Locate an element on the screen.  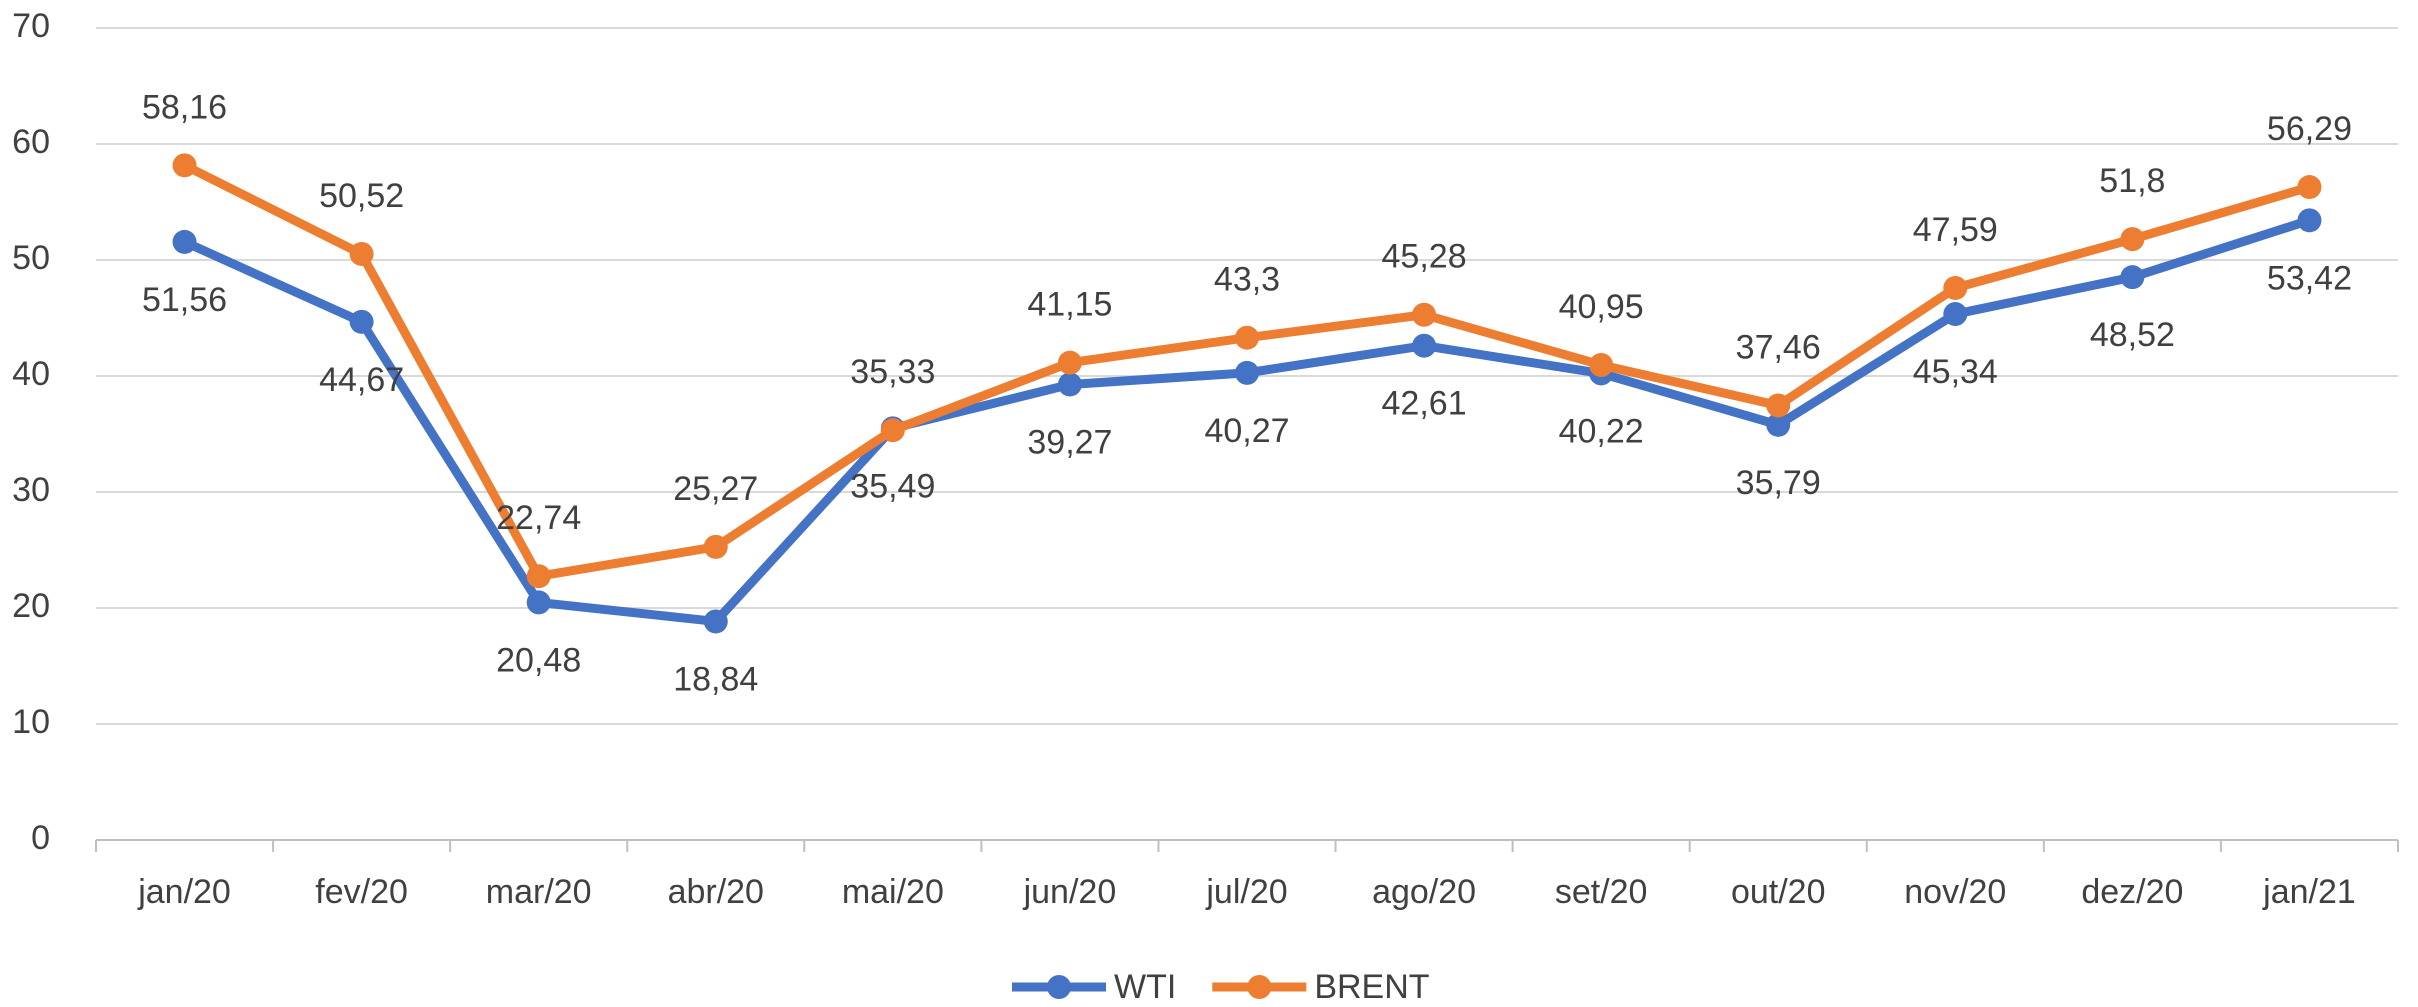
y-tick-label: 30 is located at coordinates (31, 490).